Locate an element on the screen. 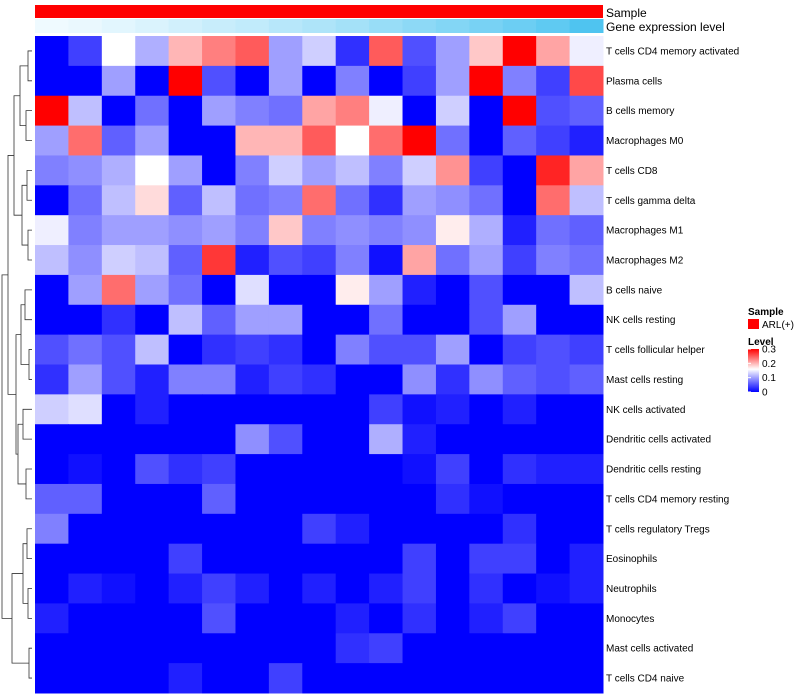 This screenshot has height=700, width=800. row-label: Mast cells resting is located at coordinates (644, 380).